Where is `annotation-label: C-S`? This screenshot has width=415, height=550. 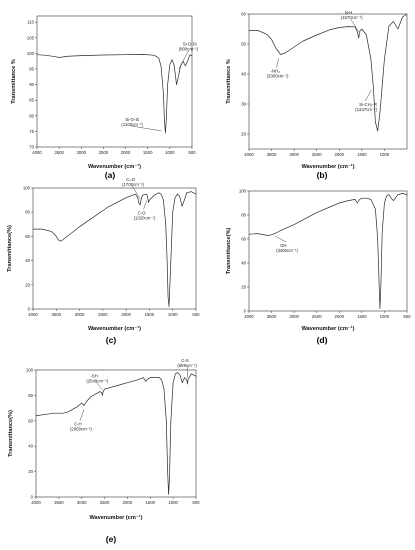 annotation-label: C-S is located at coordinates (185, 360).